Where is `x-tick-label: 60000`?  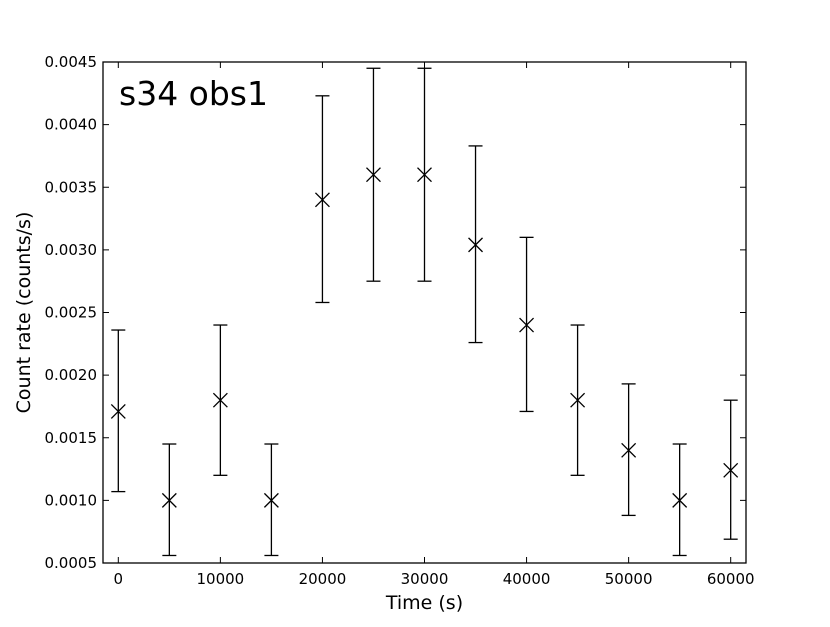 x-tick-label: 60000 is located at coordinates (731, 579).